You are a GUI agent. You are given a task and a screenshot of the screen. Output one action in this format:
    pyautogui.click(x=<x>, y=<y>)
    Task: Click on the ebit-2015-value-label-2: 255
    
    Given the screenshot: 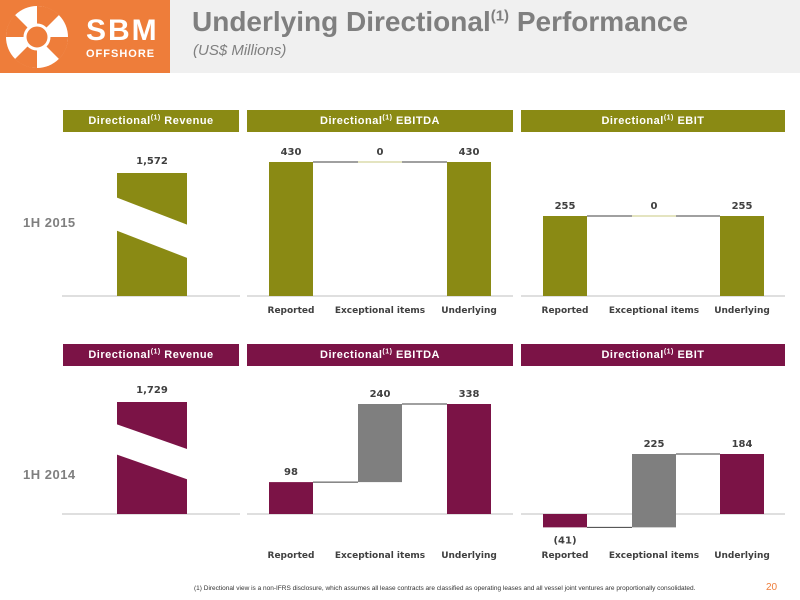 What is the action you would take?
    pyautogui.click(x=742, y=206)
    